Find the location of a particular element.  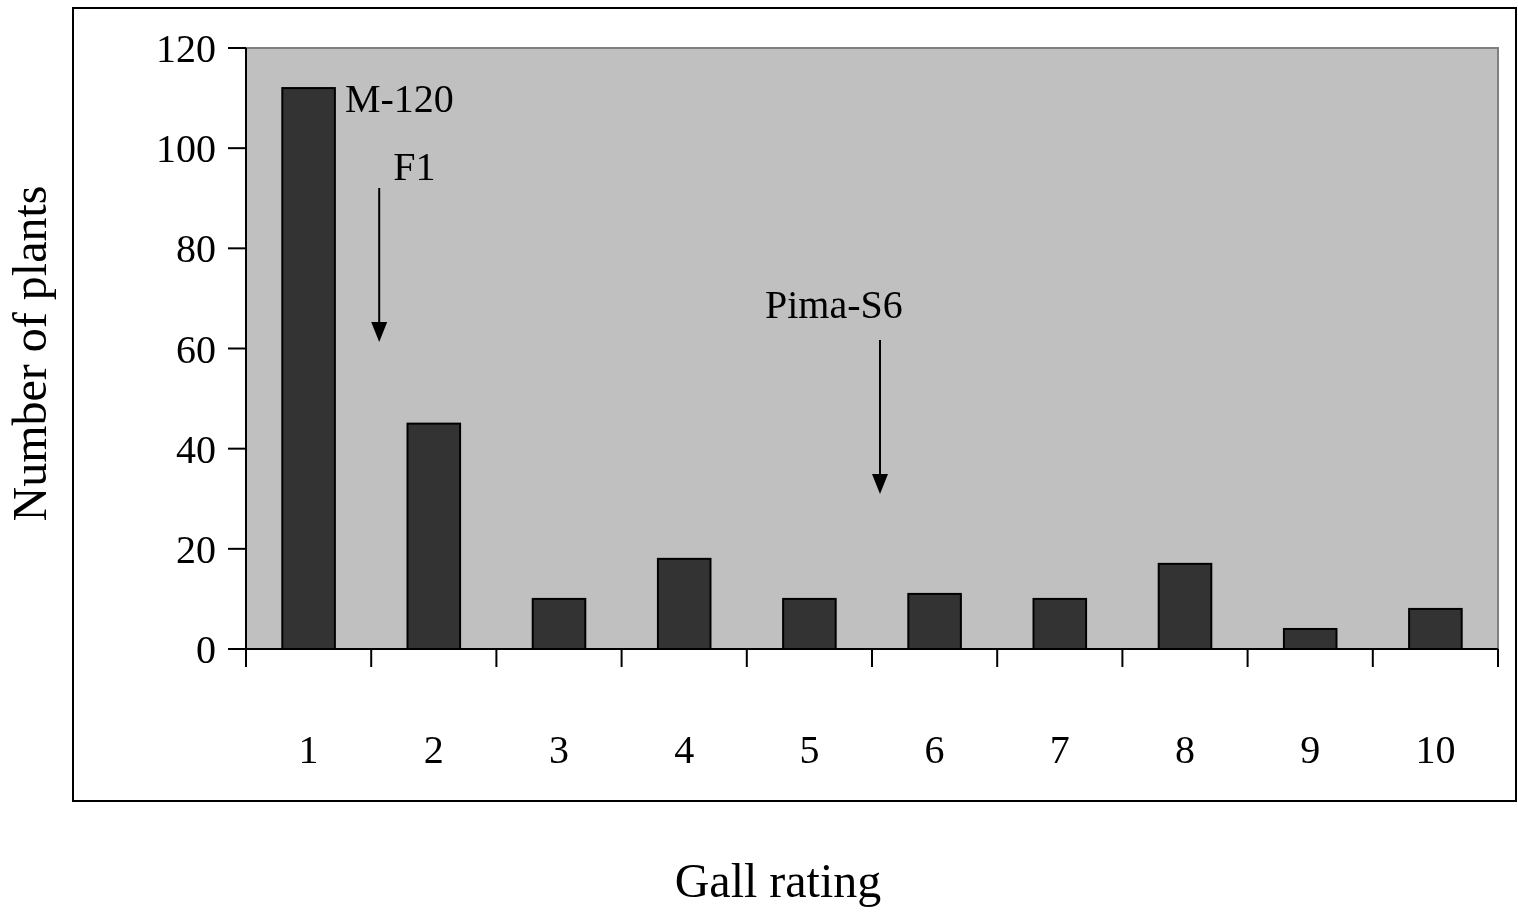

y-tick-label: 20 is located at coordinates (196, 549).